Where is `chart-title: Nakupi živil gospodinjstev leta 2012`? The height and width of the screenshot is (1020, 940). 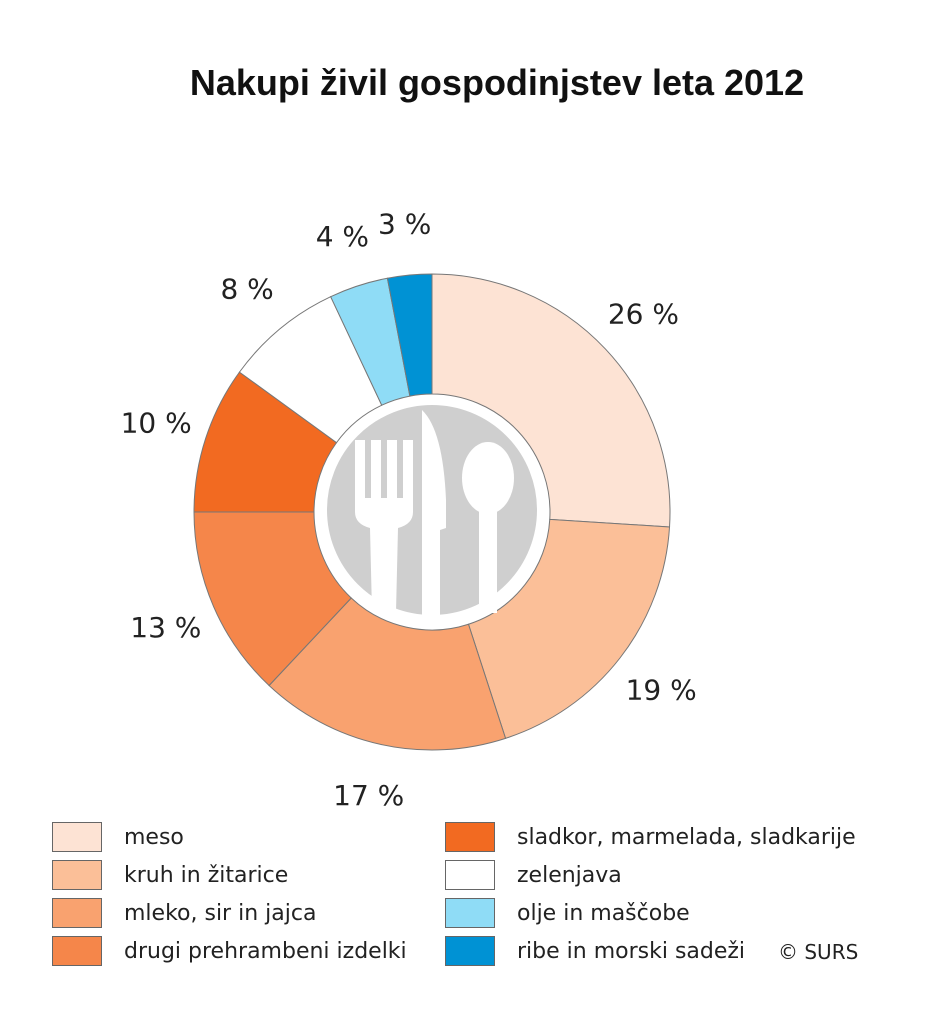 chart-title: Nakupi živil gospodinjstev leta 2012 is located at coordinates (497, 82).